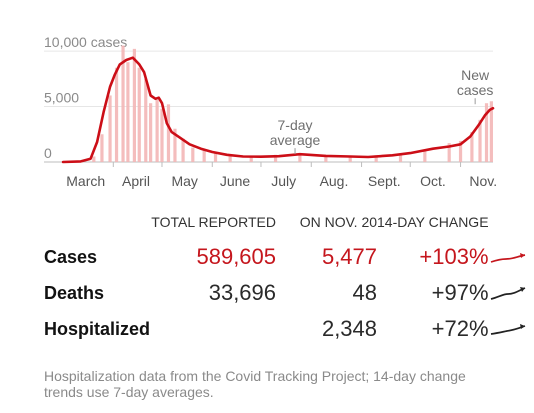 Image resolution: width=534 pixels, height=413 pixels. I want to click on y-tick-label: 0, so click(48, 153).